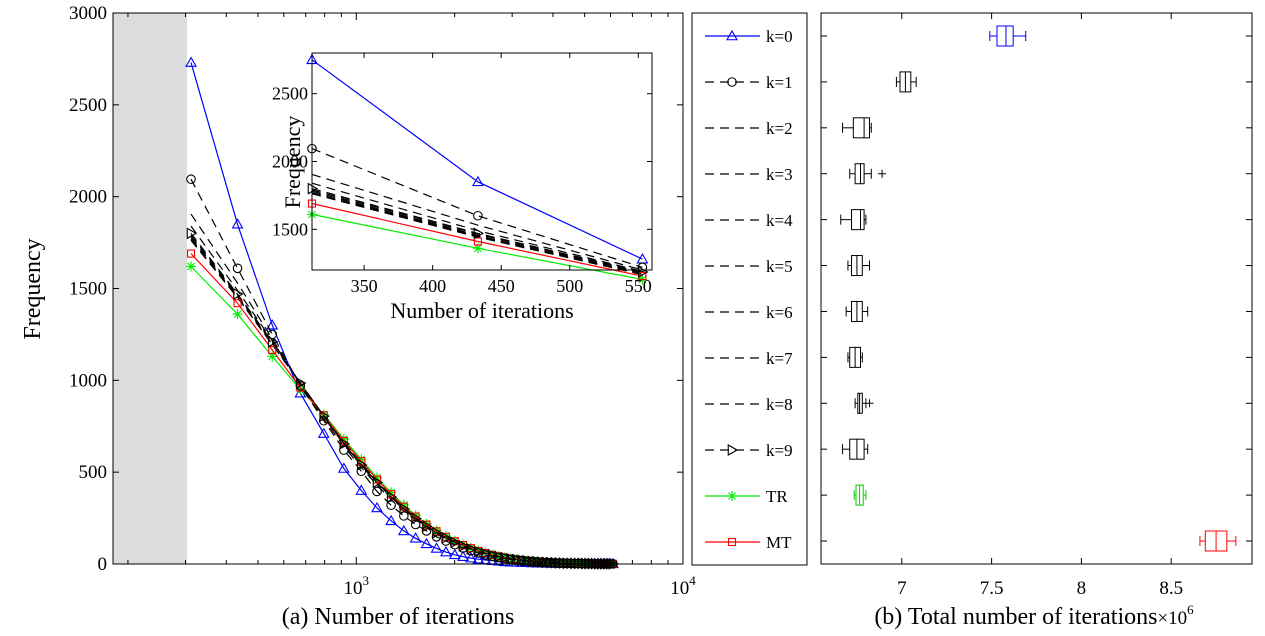 Image resolution: width=1265 pixels, height=636 pixels. What do you see at coordinates (868, 174) in the screenshot?
I see `box-k=3` at bounding box center [868, 174].